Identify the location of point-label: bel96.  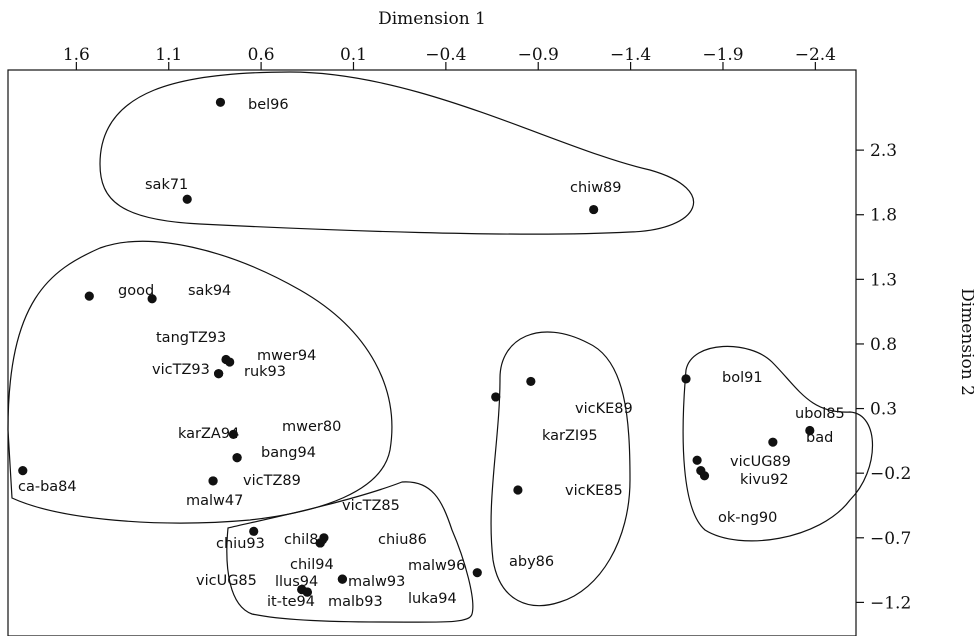
(268, 105).